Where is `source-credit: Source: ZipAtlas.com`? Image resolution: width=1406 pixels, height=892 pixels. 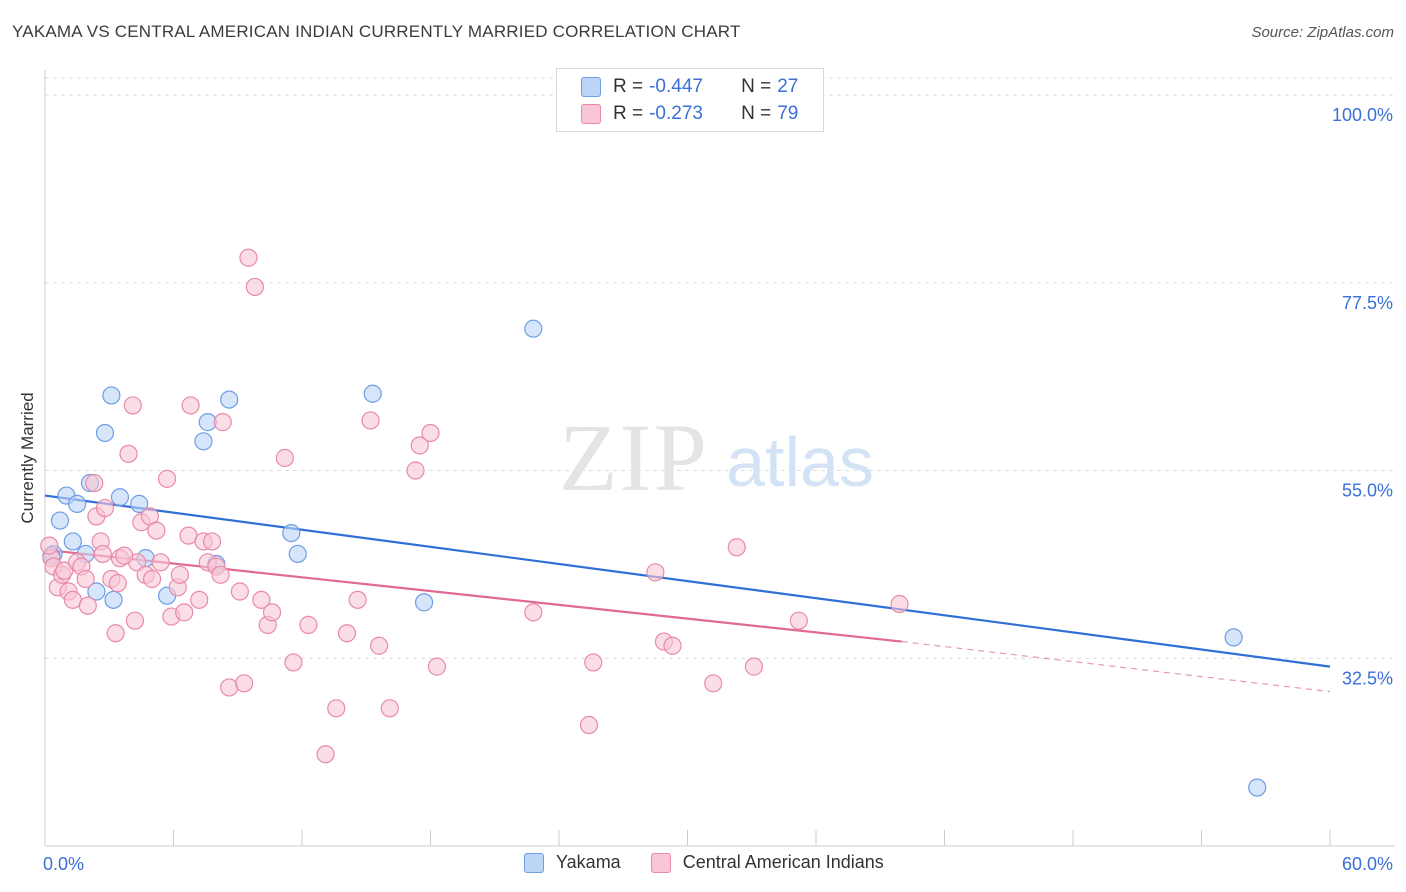
source-credit: Source: ZipAtlas.com is located at coordinates (1322, 32).